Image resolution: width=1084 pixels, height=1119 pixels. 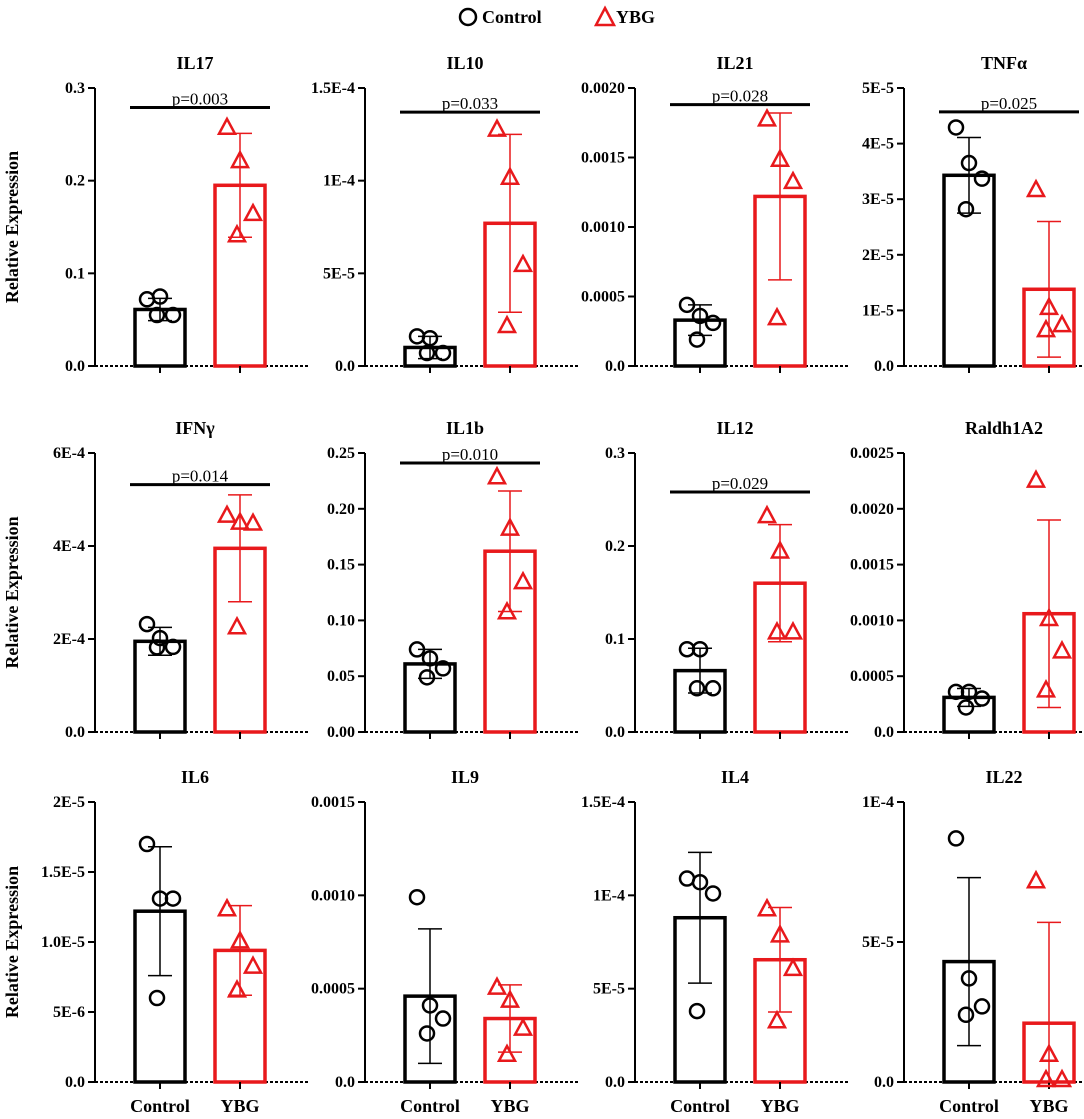 What do you see at coordinates (556, 16) in the screenshot?
I see `legend: Control YBG` at bounding box center [556, 16].